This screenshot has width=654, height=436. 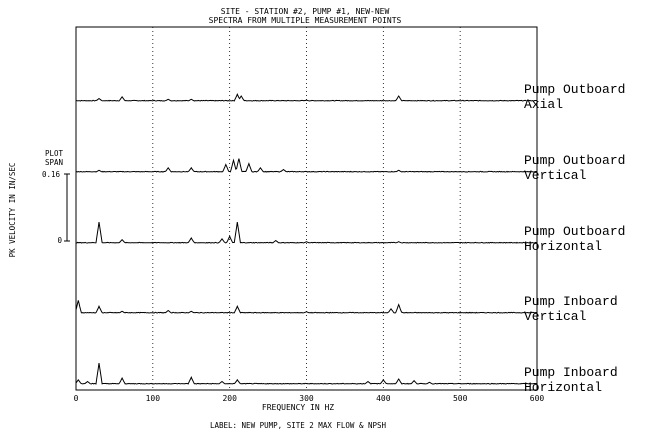 I want to click on x-tick-label: 600, so click(x=537, y=398).